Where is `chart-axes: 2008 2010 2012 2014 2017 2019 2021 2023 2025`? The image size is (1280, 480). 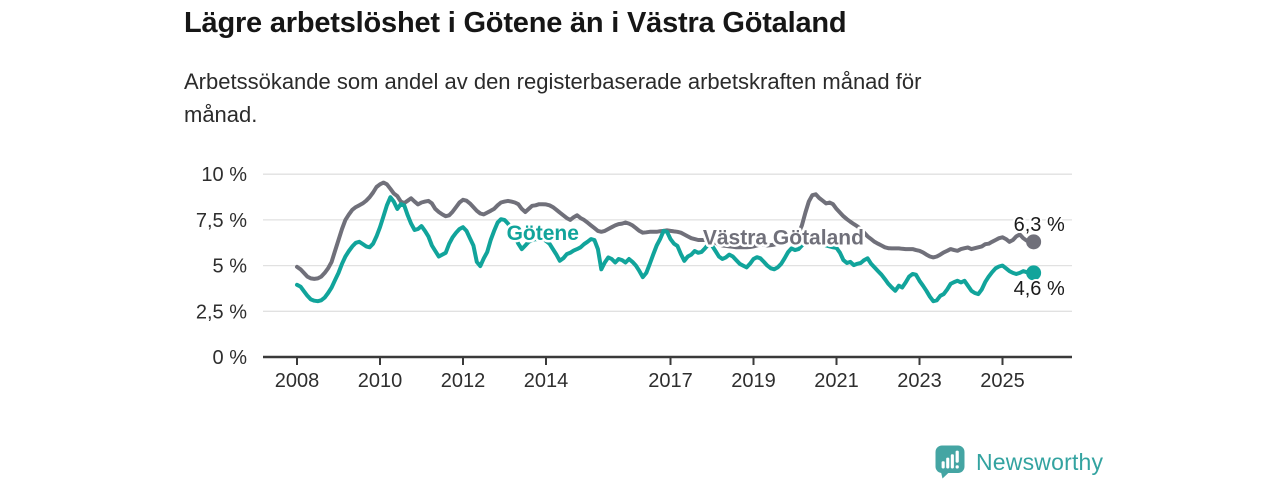 chart-axes: 2008 2010 2012 2014 2017 2019 2021 2023 2025 is located at coordinates (667, 373).